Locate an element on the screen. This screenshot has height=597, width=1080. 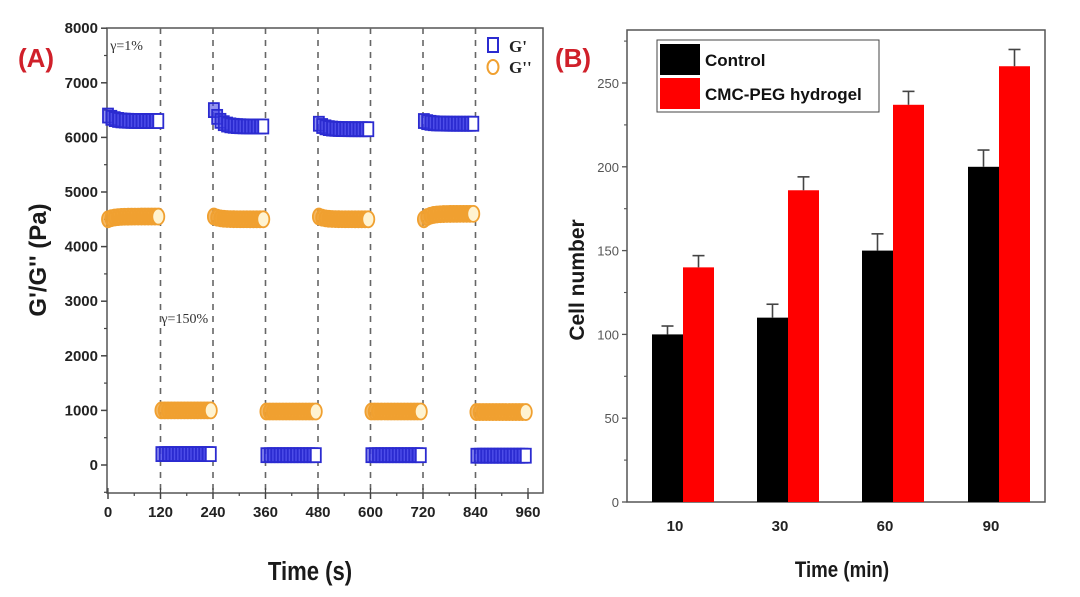
y-tick-label-100: 100 is located at coordinates (608, 334).